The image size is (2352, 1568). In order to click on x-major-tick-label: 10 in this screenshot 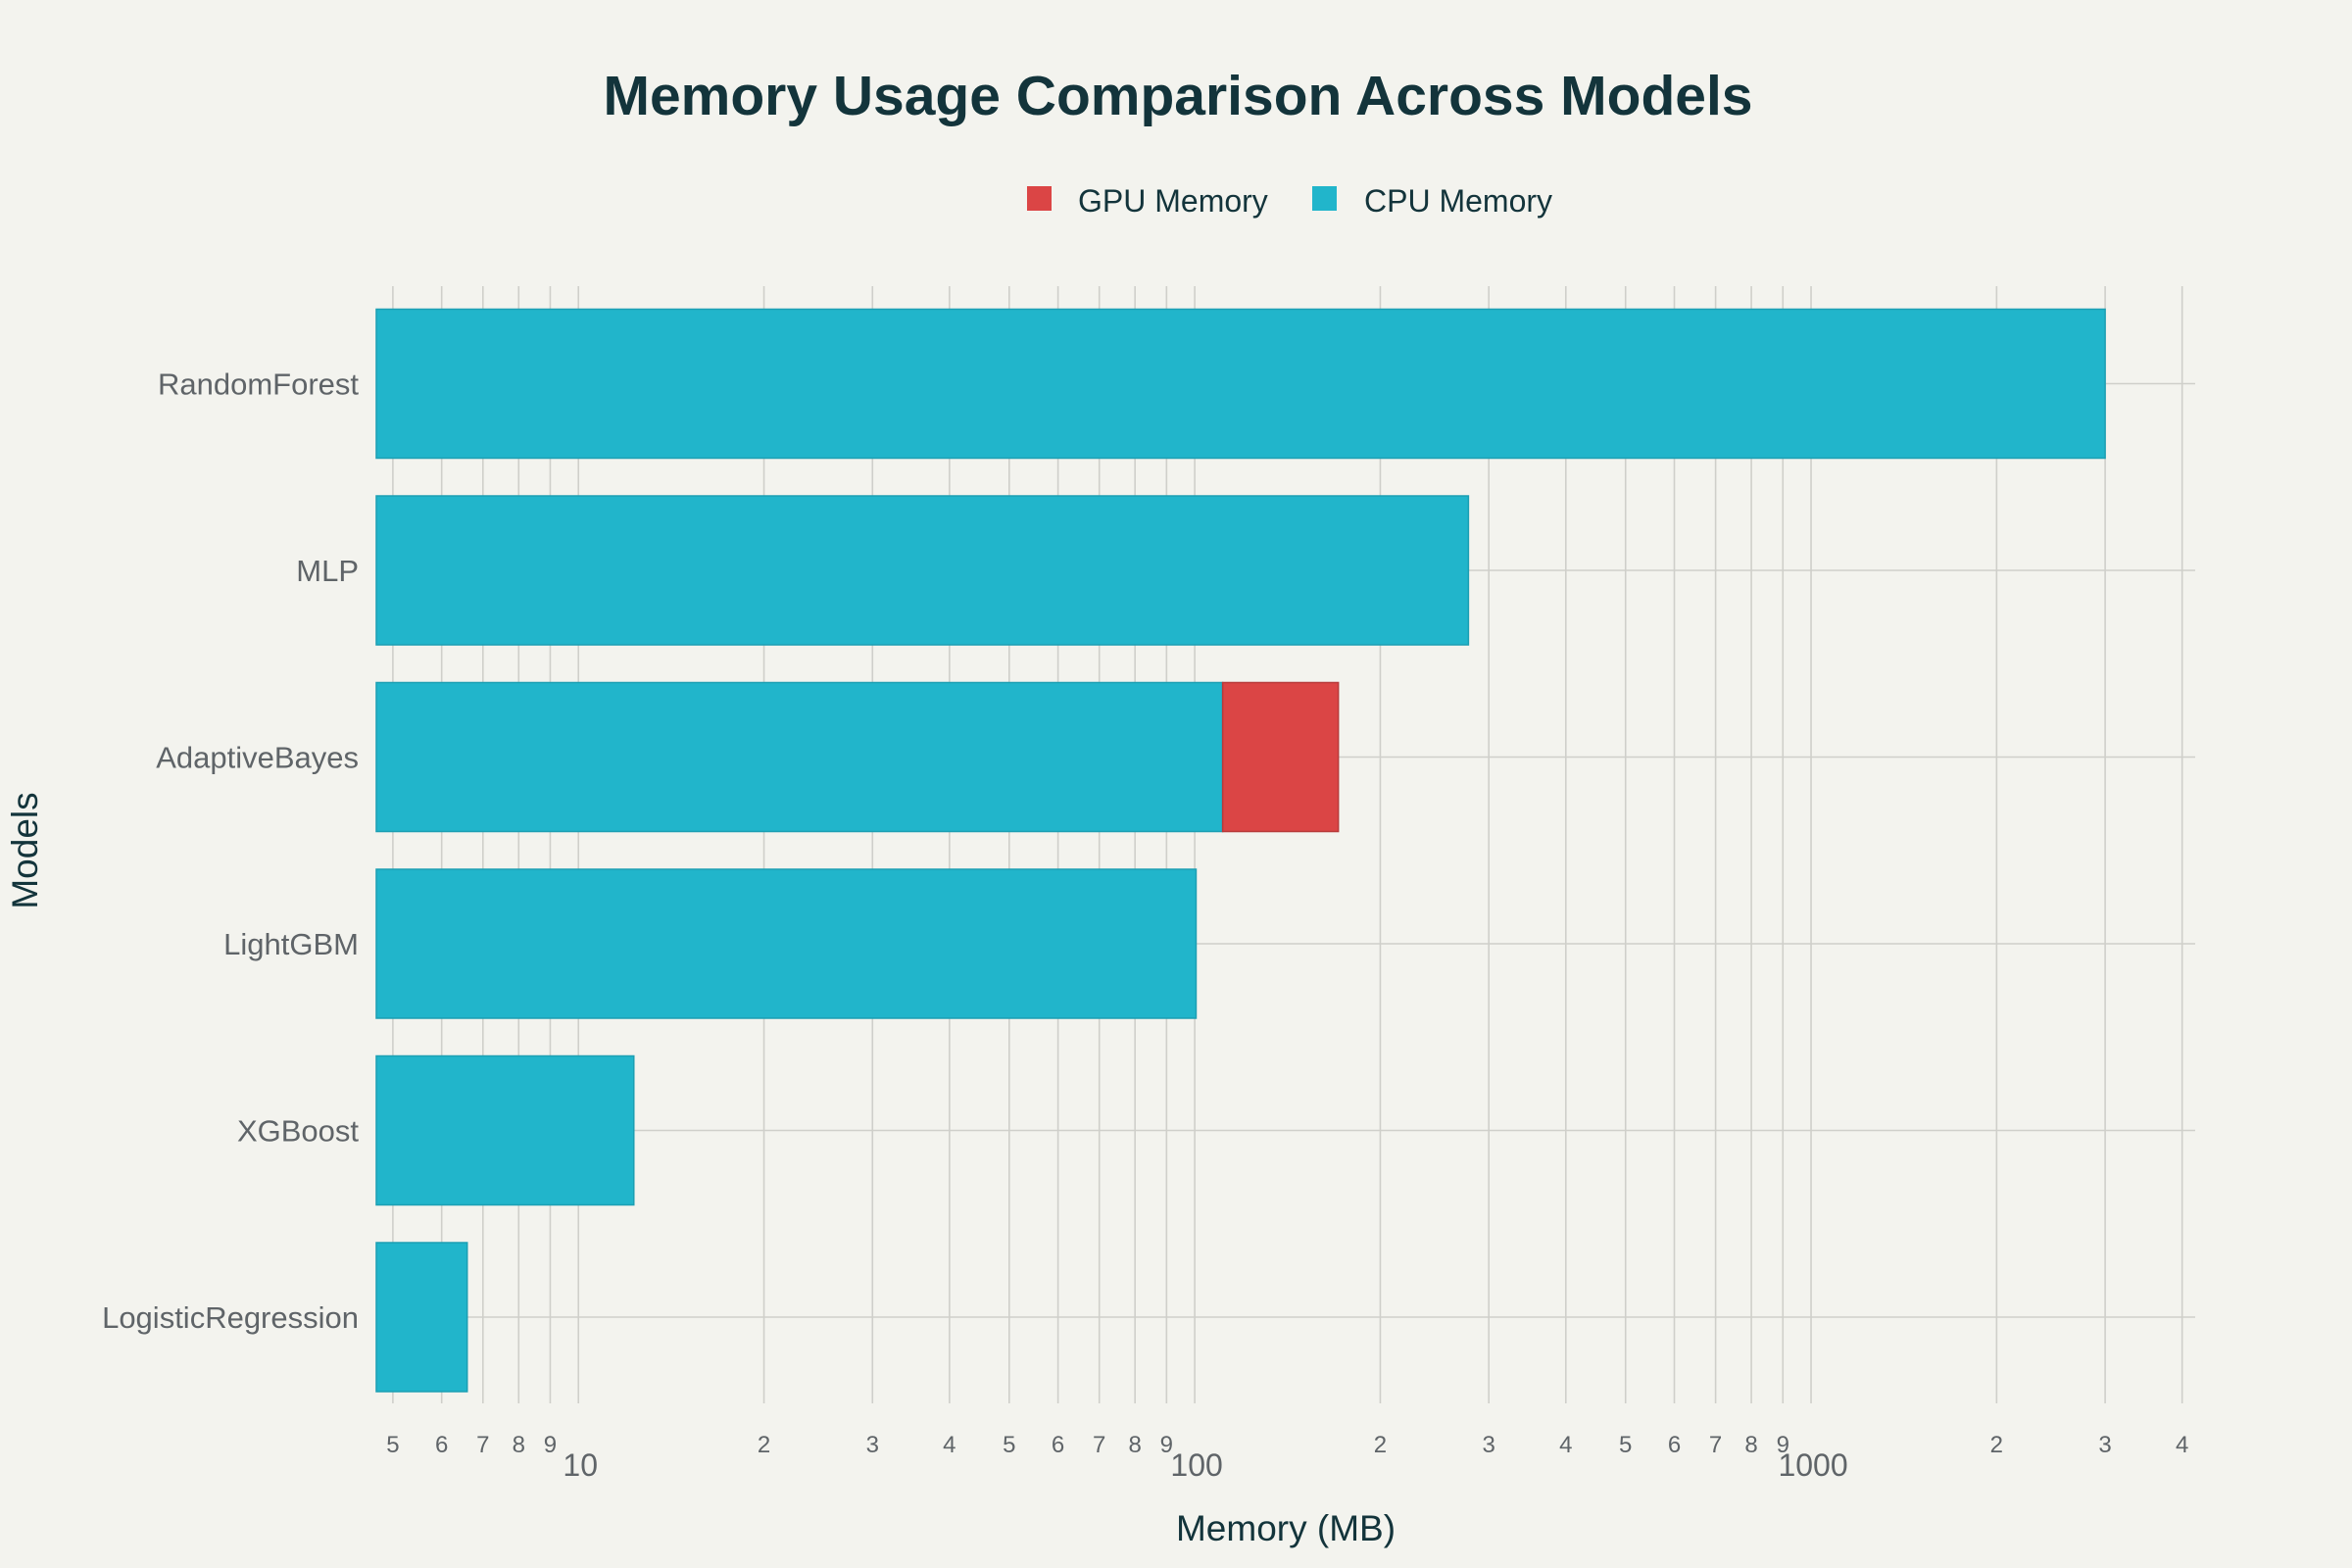, I will do `click(580, 1465)`.